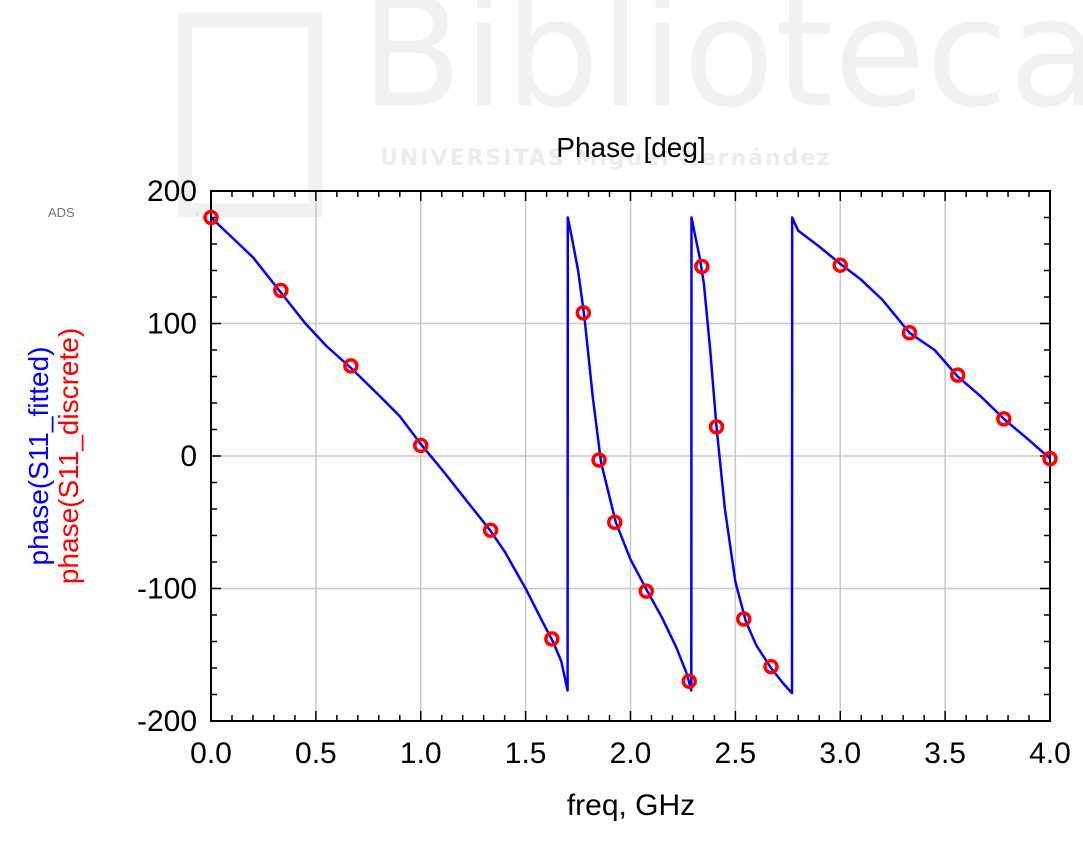 The width and height of the screenshot is (1083, 859). I want to click on x-tick-label: 3.5, so click(945, 753).